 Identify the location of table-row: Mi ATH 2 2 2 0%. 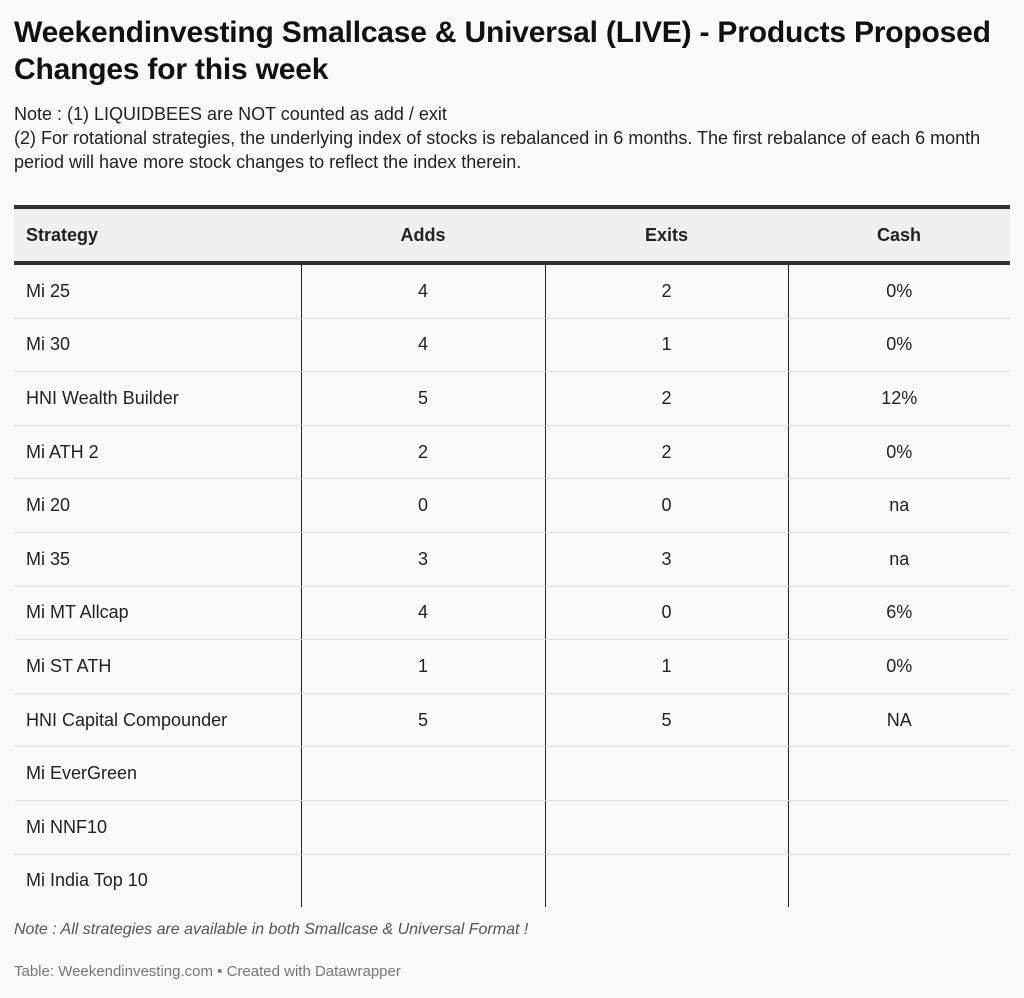
(512, 452).